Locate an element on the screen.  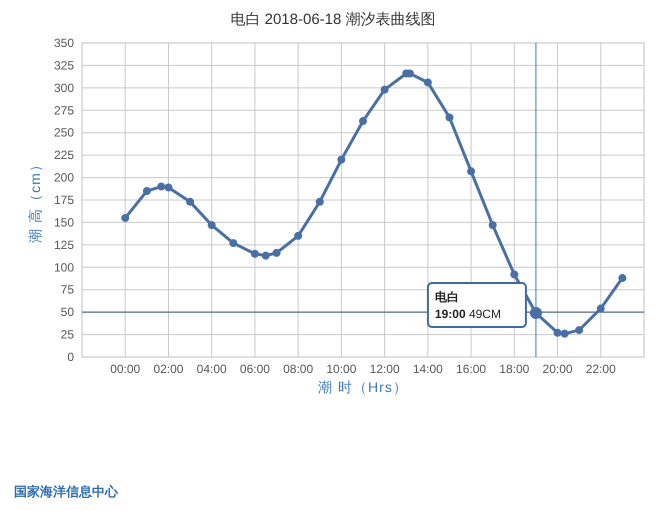
y-tick-label: 300 is located at coordinates (64, 87).